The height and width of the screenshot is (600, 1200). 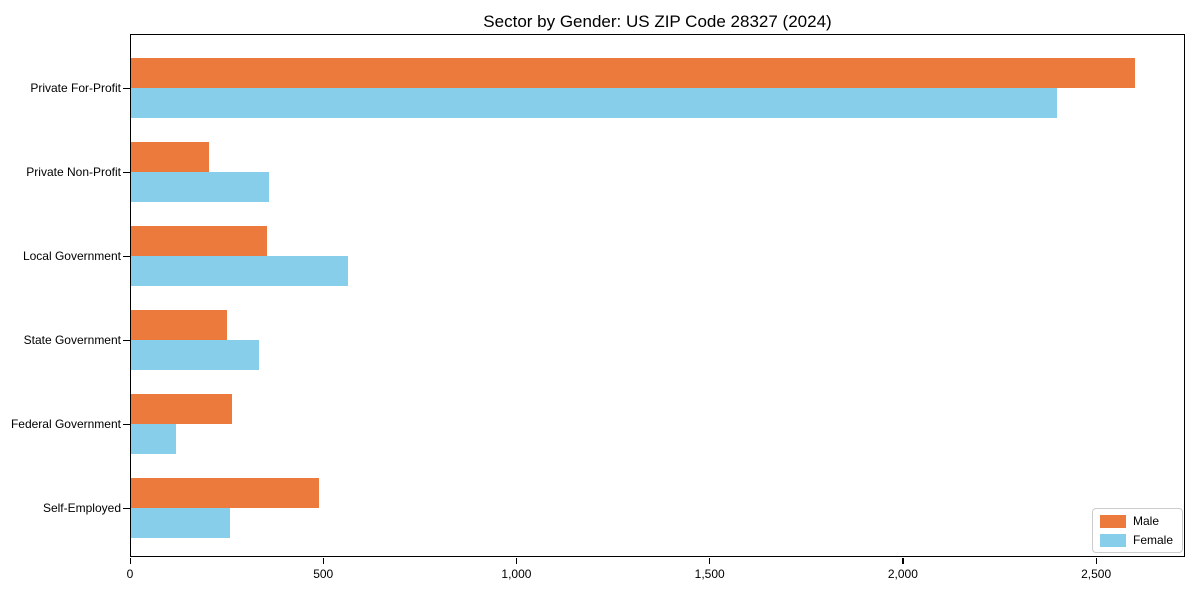 I want to click on x-axis-tick-label: 1,000, so click(x=516, y=574).